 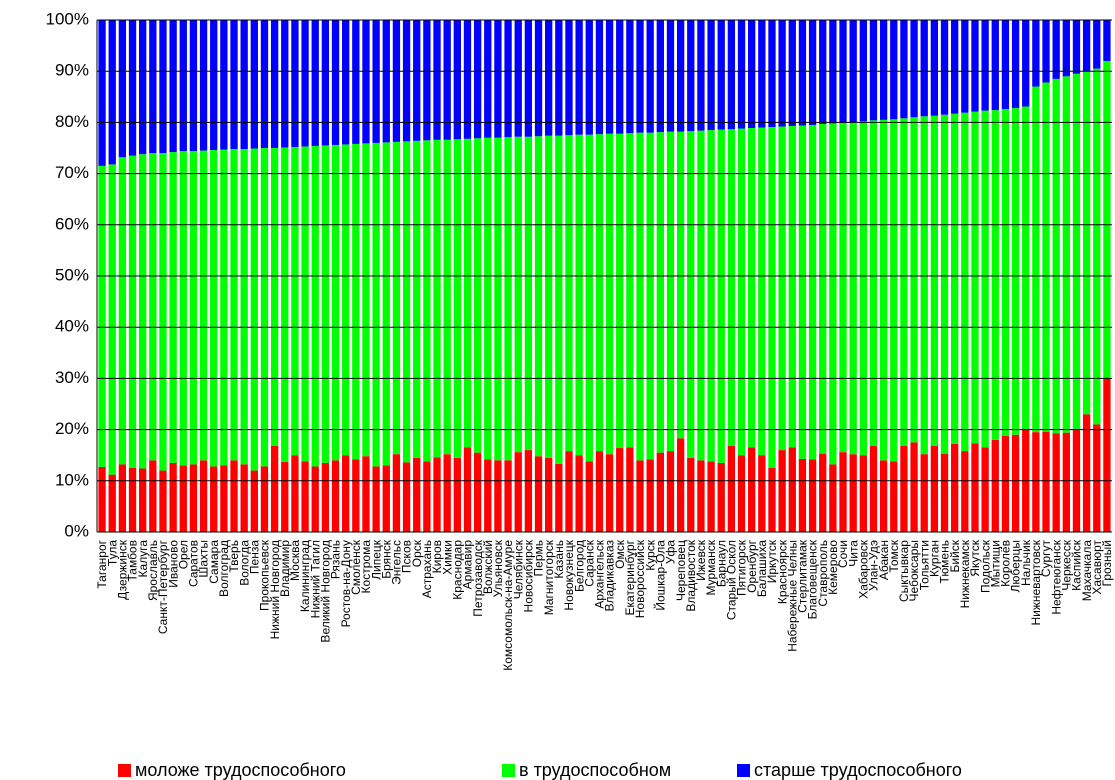 I want to click on x-tick-label: Петрозаводск, so click(x=478, y=577).